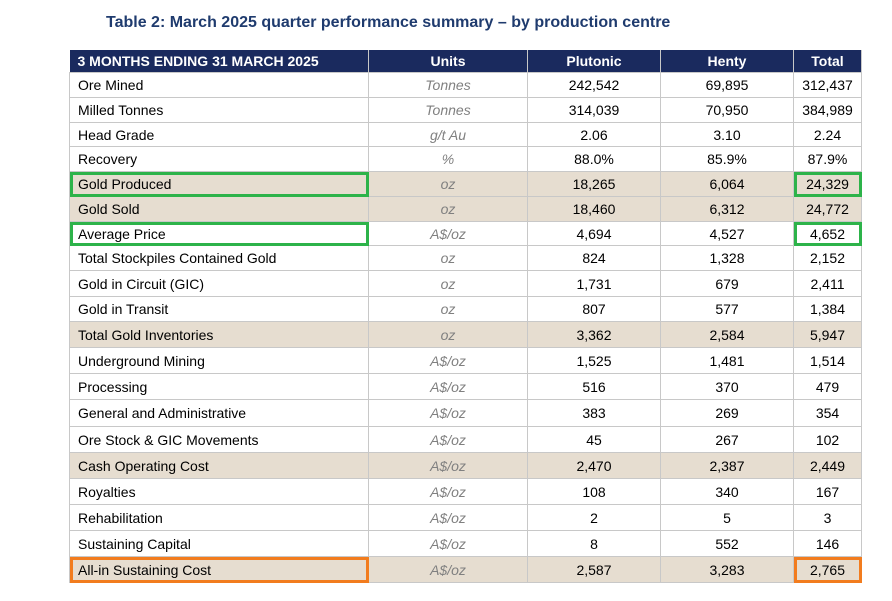  What do you see at coordinates (448, 134) in the screenshot?
I see `row-unit: g/t Au` at bounding box center [448, 134].